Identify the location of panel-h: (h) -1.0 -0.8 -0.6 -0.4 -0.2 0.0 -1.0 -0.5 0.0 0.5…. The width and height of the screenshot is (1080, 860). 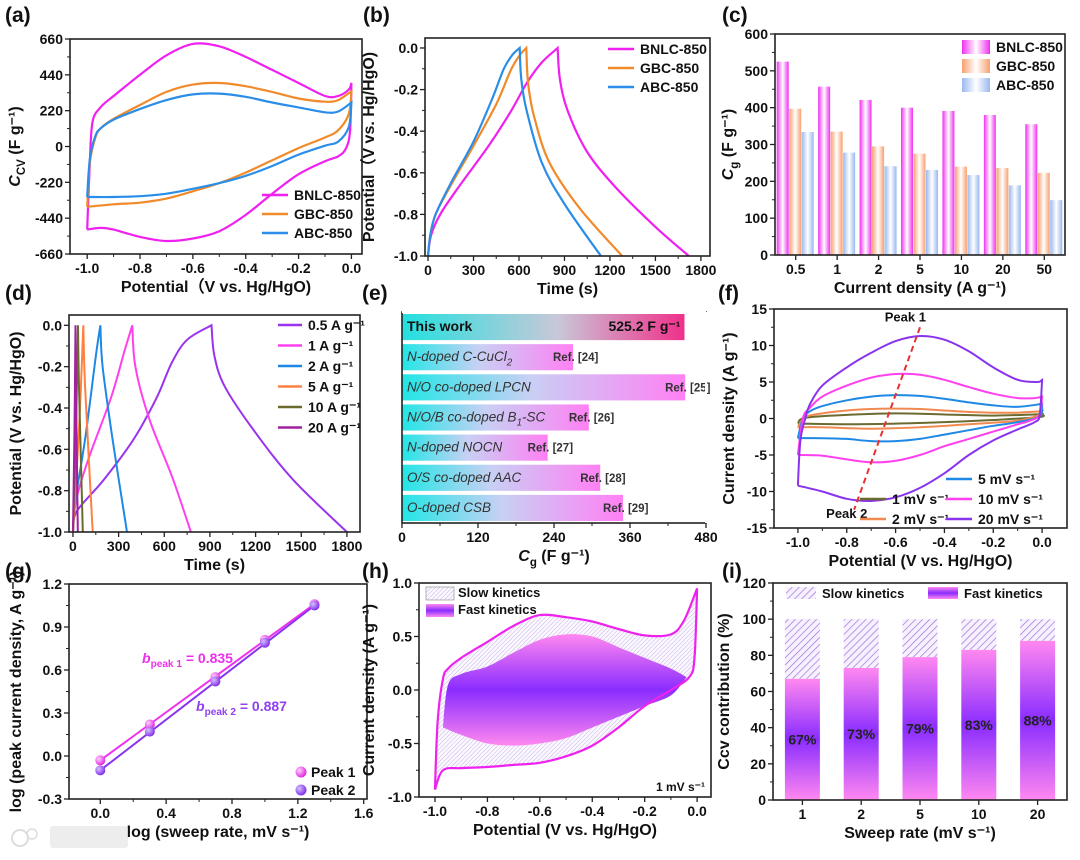
(536, 699).